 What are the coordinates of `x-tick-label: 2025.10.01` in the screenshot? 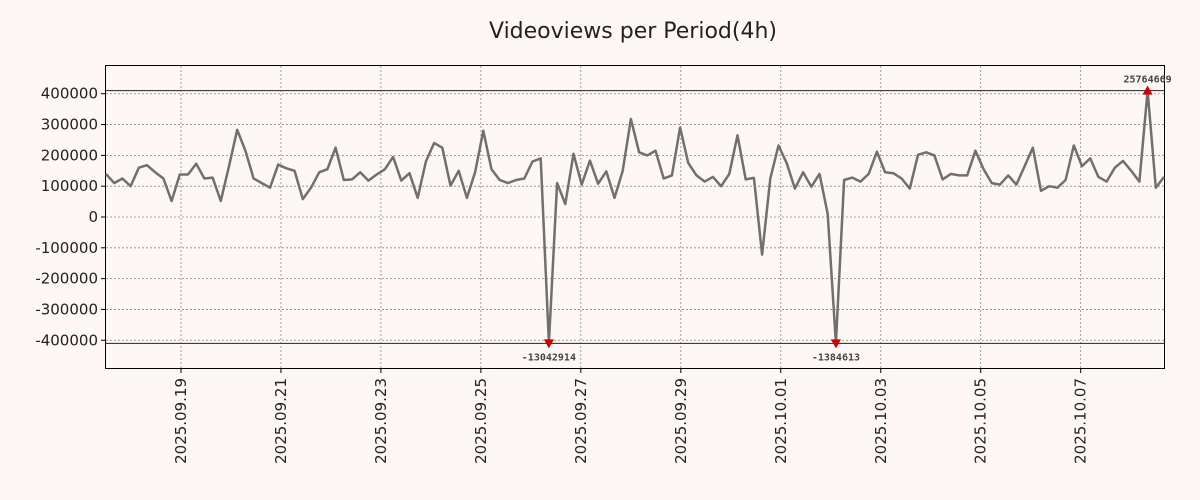 It's located at (781, 421).